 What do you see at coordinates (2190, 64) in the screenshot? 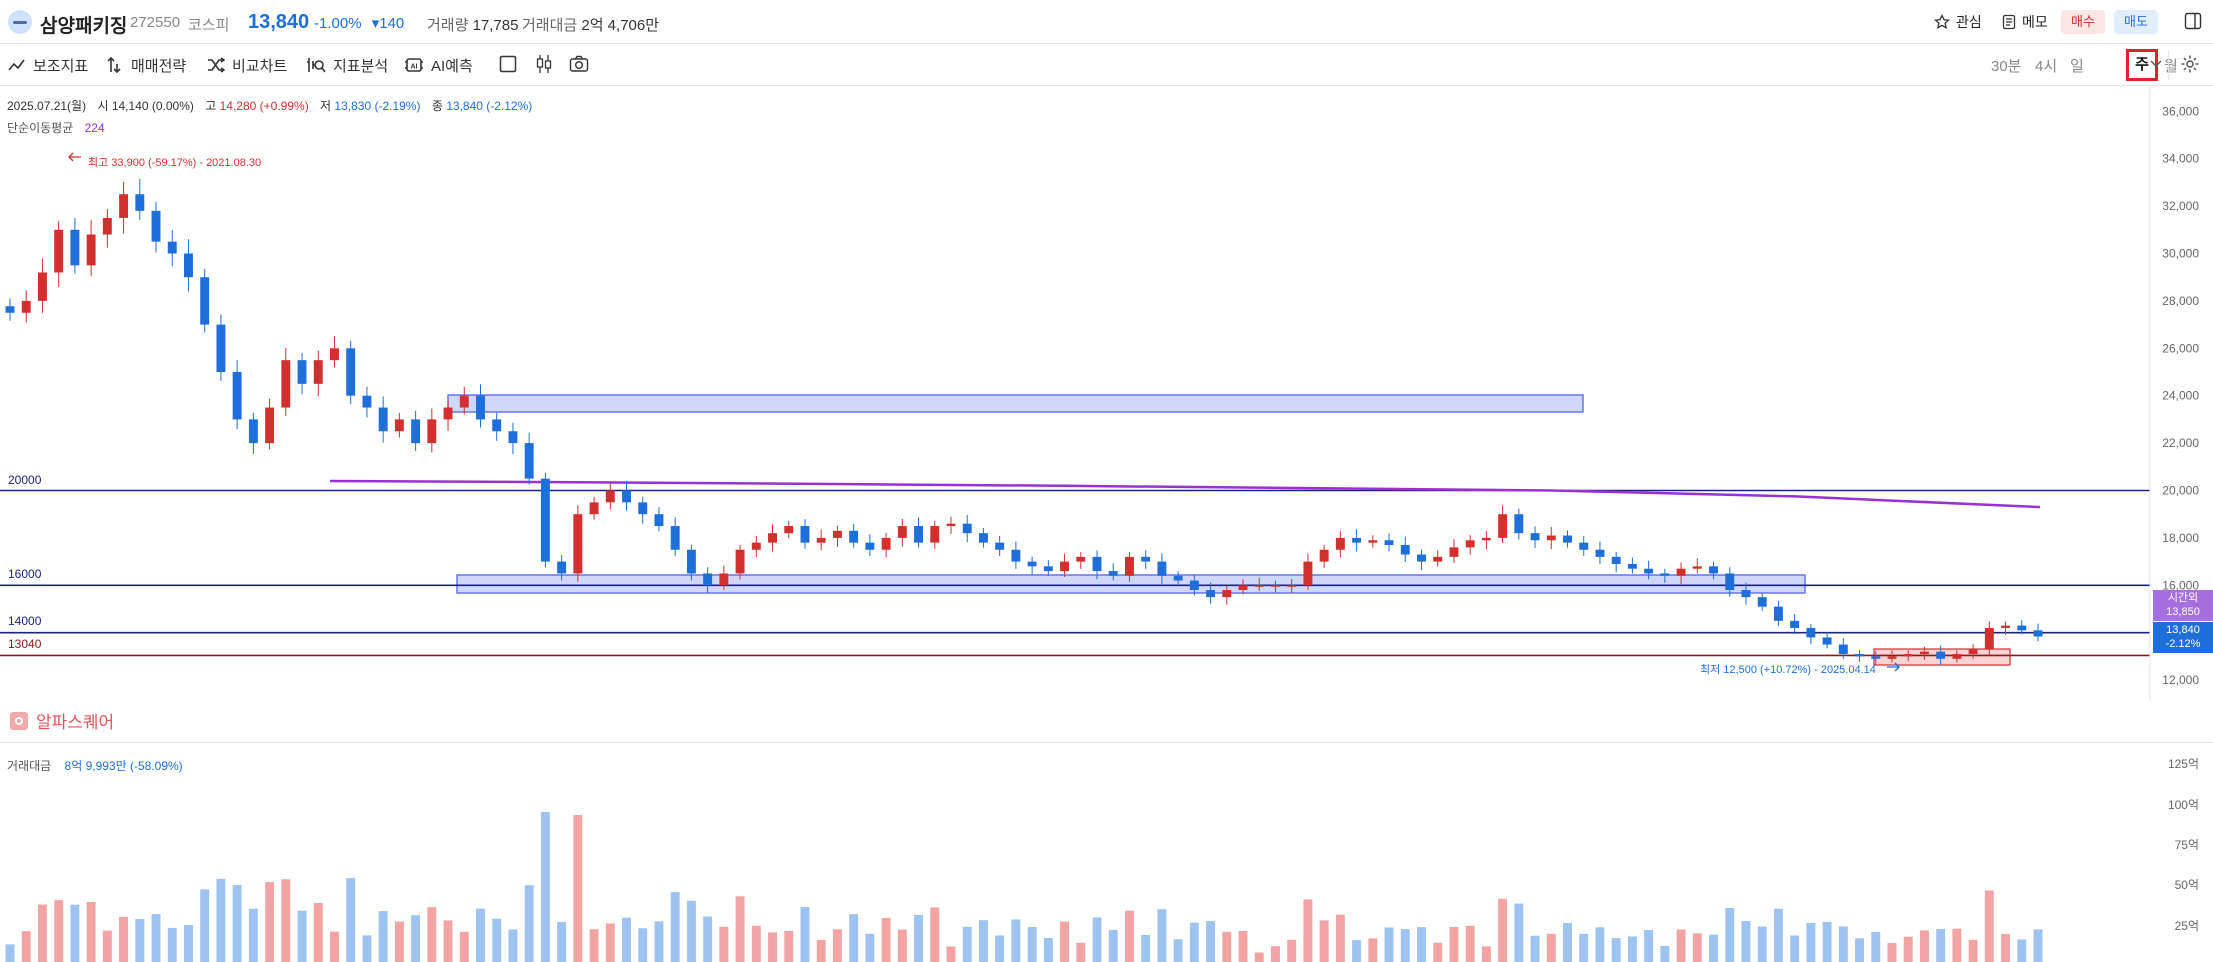
I see `gear-icon` at bounding box center [2190, 64].